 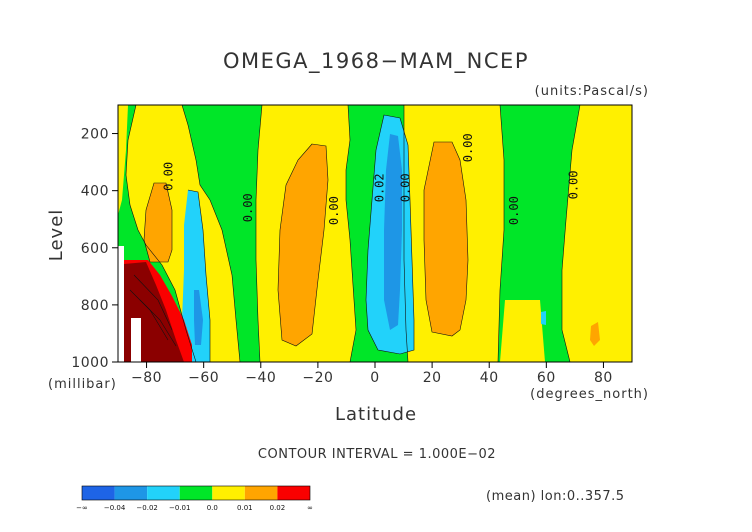 I want to click on x-tick-label: −60, so click(x=203, y=378).